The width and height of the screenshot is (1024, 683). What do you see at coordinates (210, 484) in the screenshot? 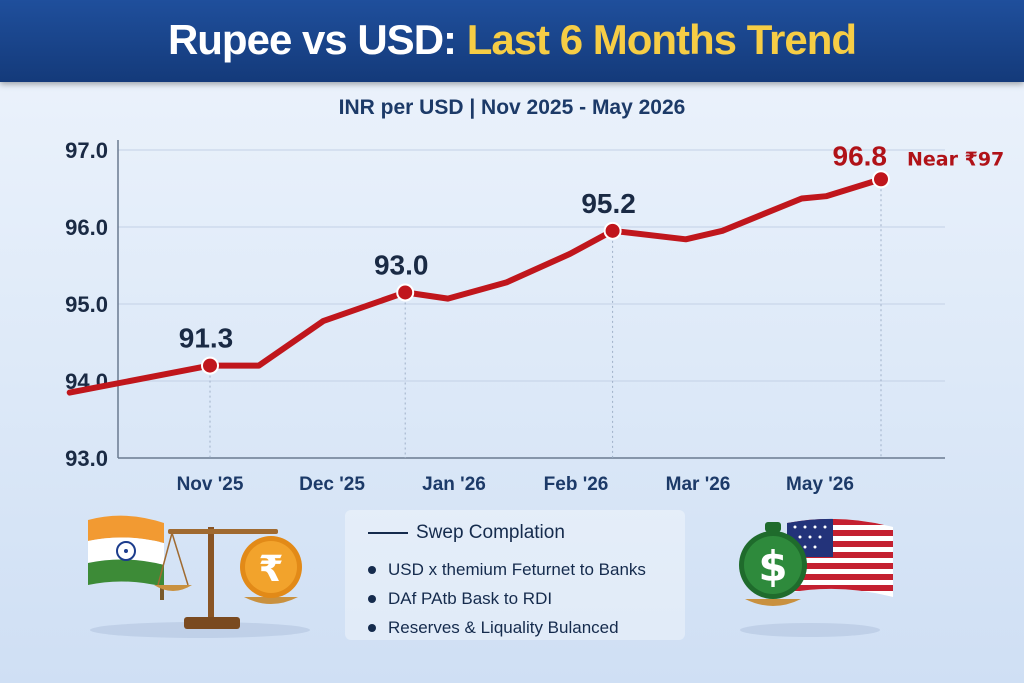
I see `x-tick-label: Nov '25` at bounding box center [210, 484].